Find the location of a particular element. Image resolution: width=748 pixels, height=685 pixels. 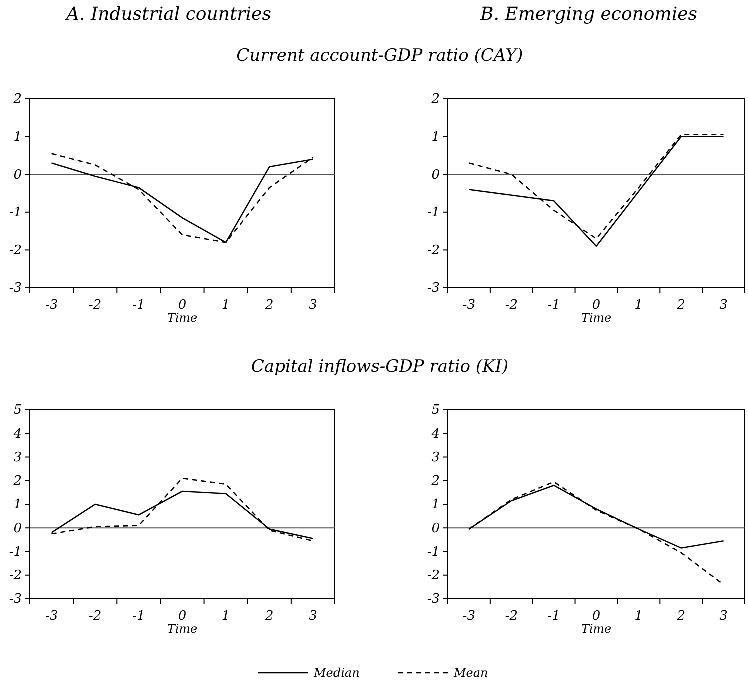

text: Capital inflows-GDP ratio (KI) is located at coordinates (380, 367).